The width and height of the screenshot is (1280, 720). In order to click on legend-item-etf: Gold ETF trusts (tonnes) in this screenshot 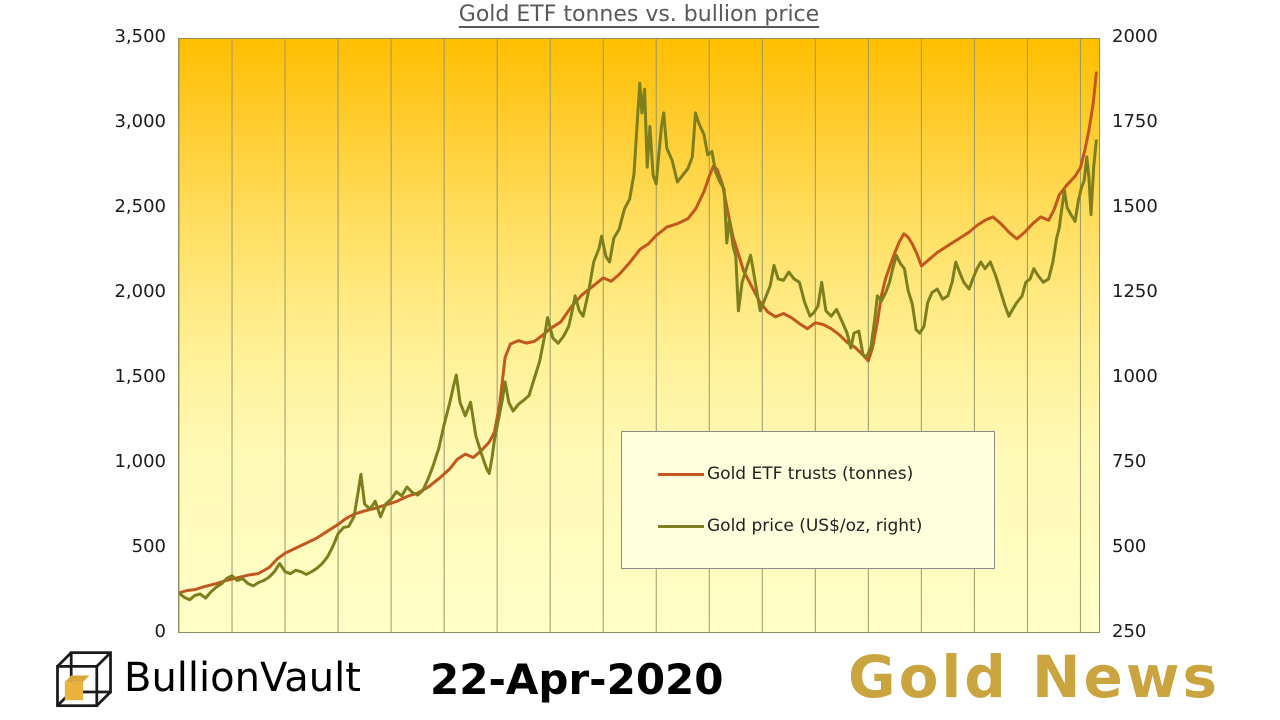, I will do `click(826, 474)`.